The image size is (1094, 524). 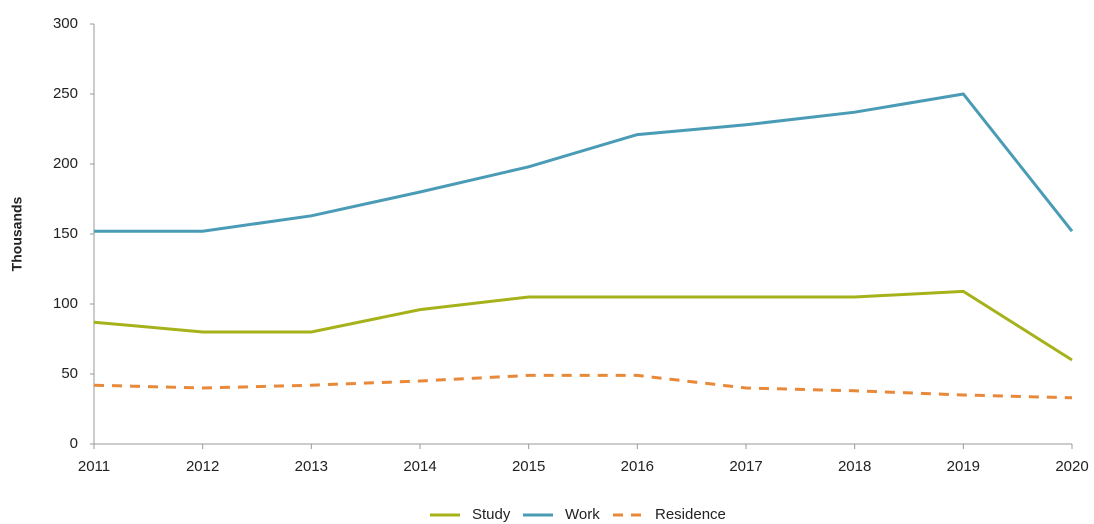 What do you see at coordinates (311, 466) in the screenshot?
I see `x-tick-label: 2013` at bounding box center [311, 466].